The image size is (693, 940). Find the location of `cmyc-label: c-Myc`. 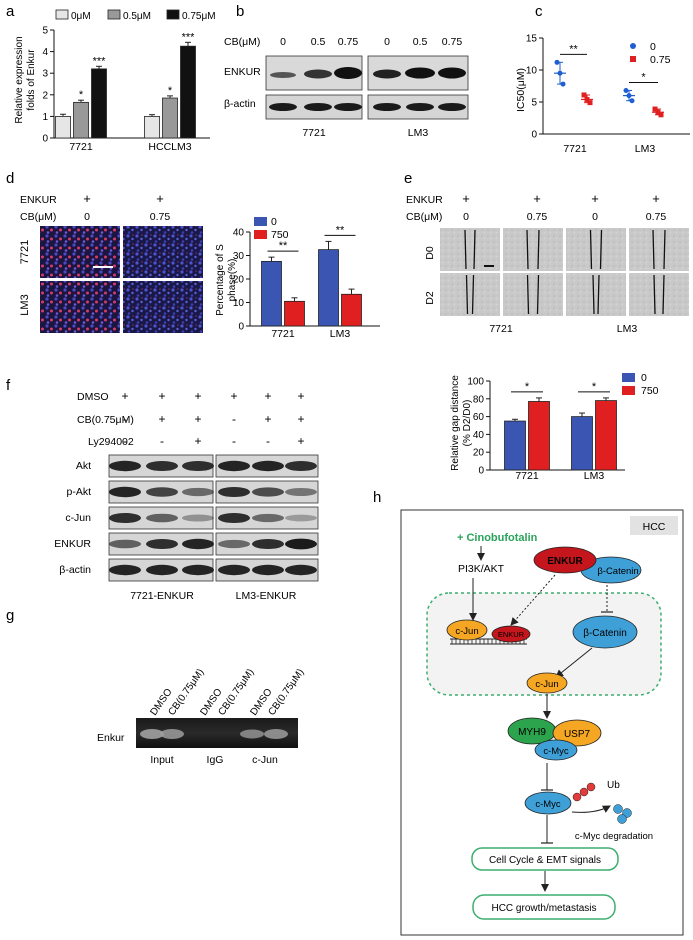

cmyc-label: c-Myc is located at coordinates (548, 804).